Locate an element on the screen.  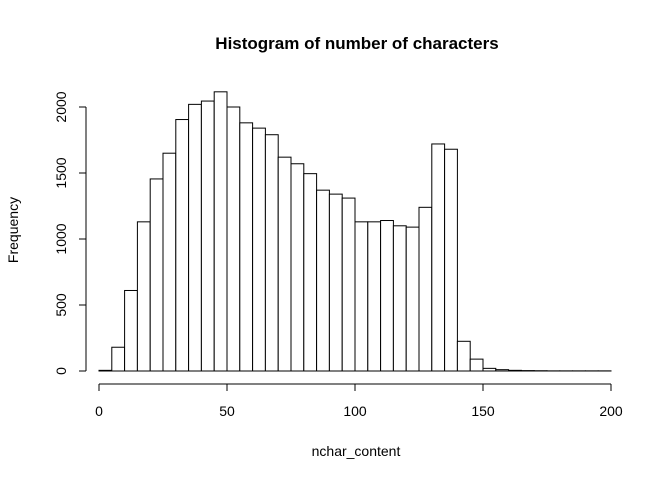
y-axis: 0 500 1000 1500 2000 is located at coordinates (70, 233).